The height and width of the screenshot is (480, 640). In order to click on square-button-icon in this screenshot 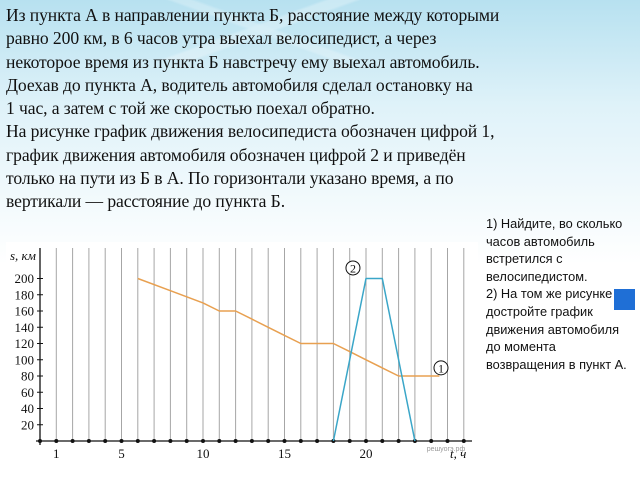, I will do `click(624, 299)`.